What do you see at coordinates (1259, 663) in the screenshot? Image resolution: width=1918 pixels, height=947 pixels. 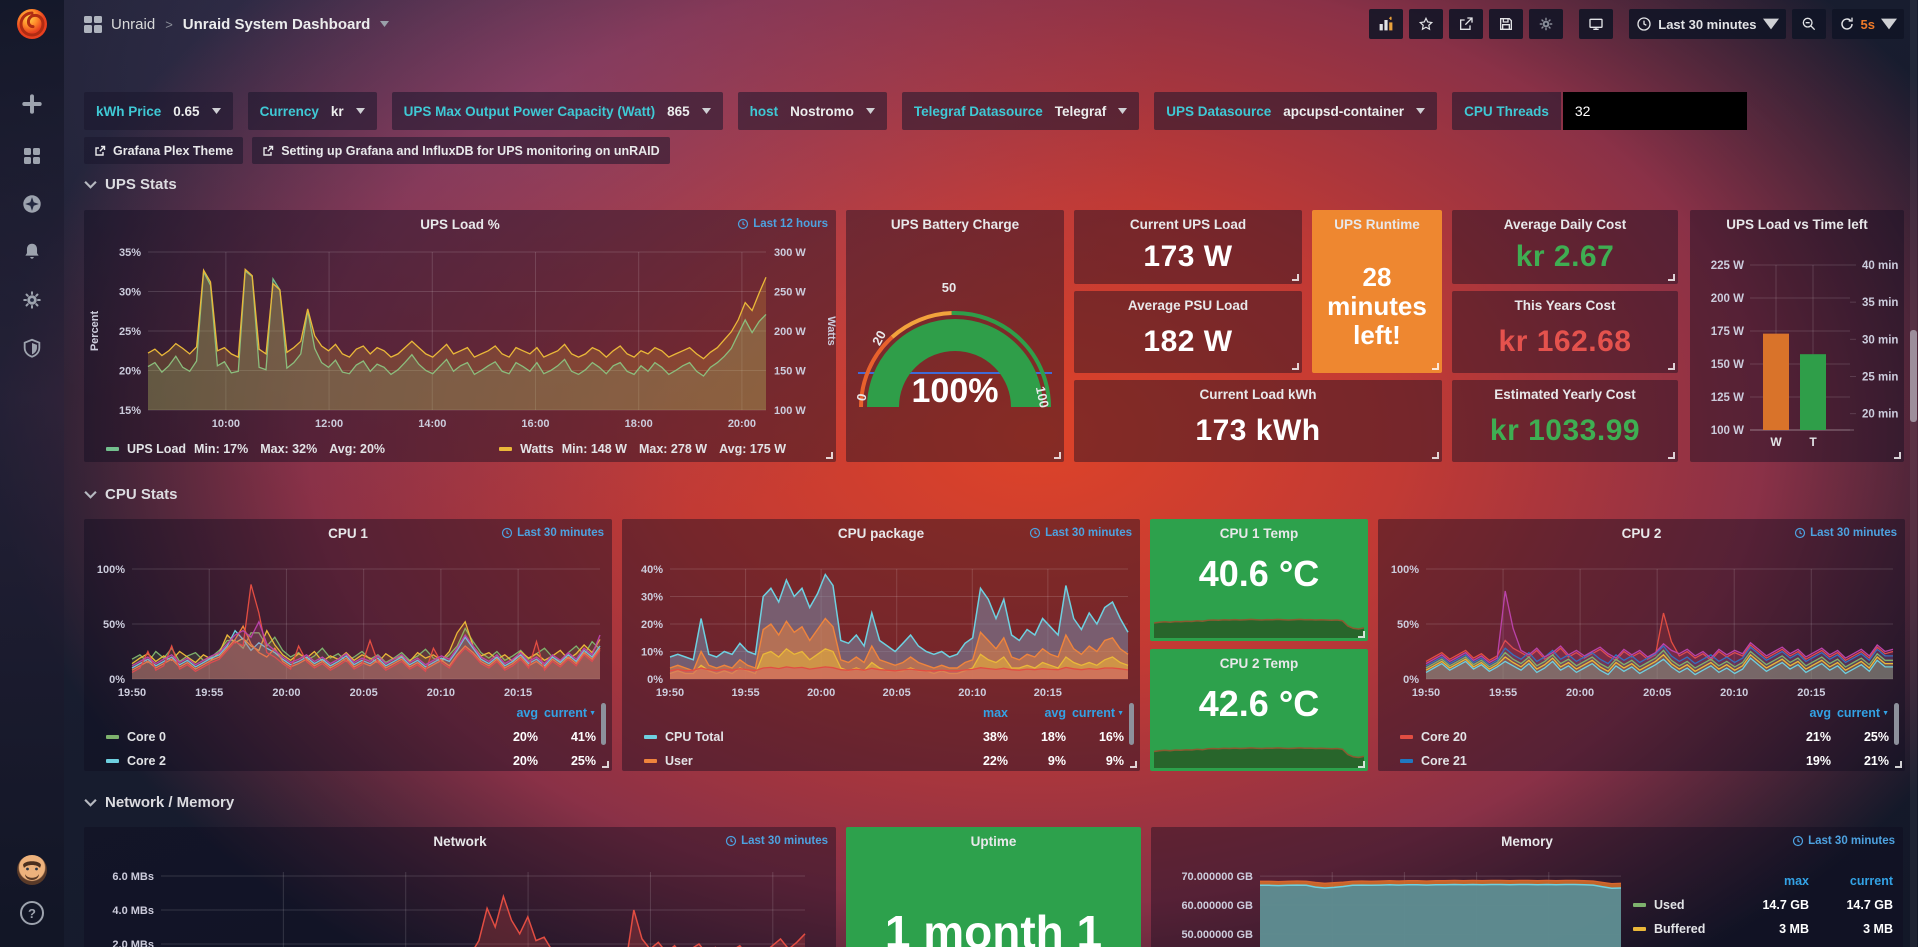 I see `panel-title: CPU 2 Temp` at bounding box center [1259, 663].